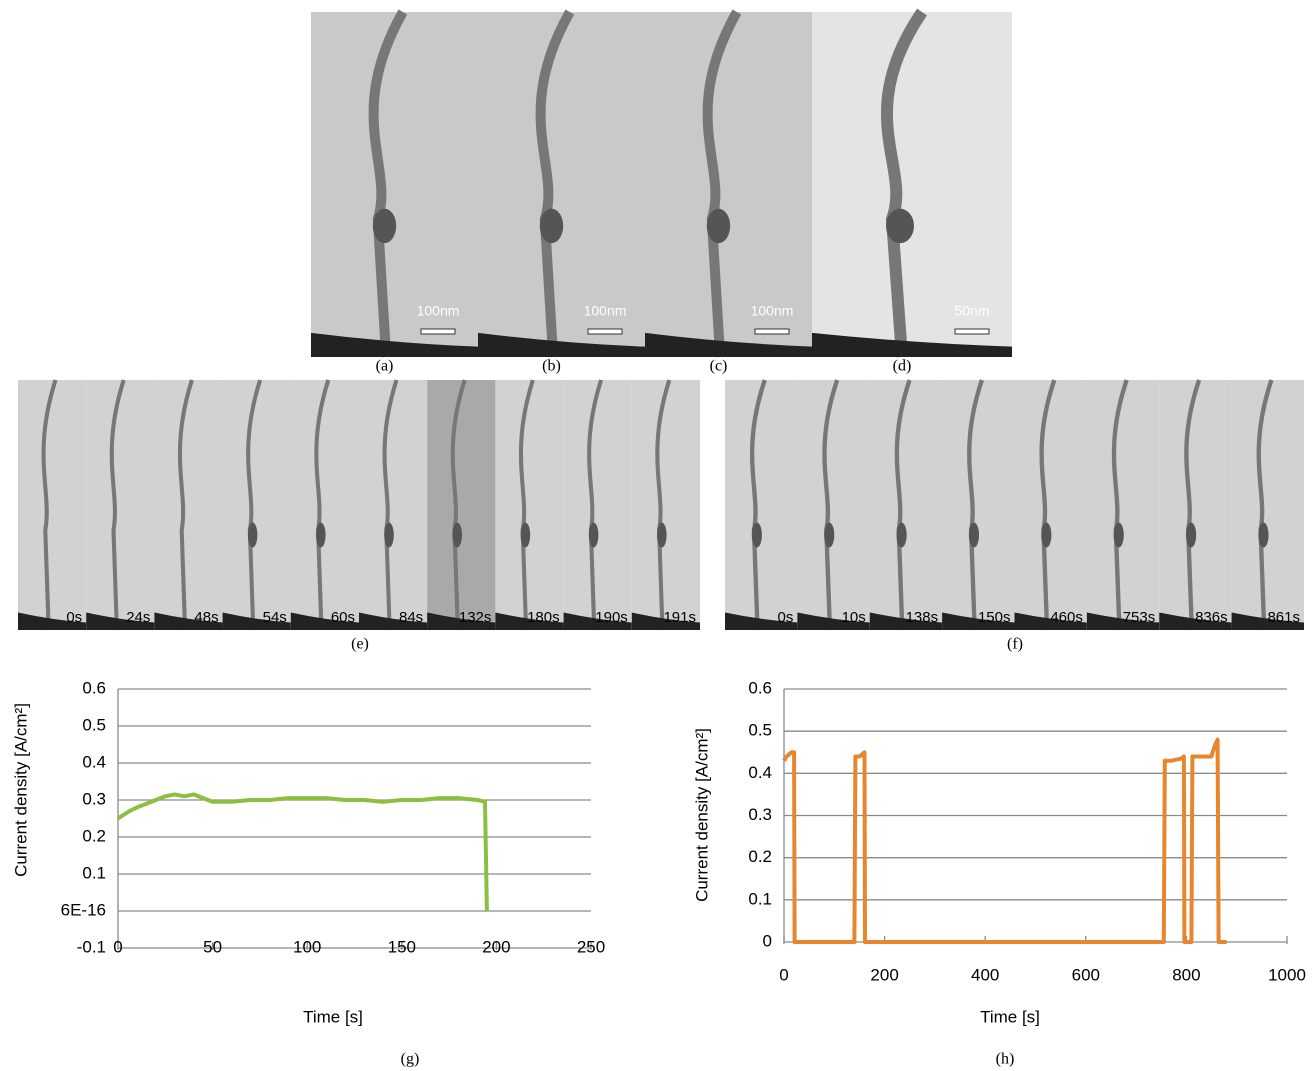  What do you see at coordinates (902, 366) in the screenshot?
I see `panel-caption: (d)` at bounding box center [902, 366].